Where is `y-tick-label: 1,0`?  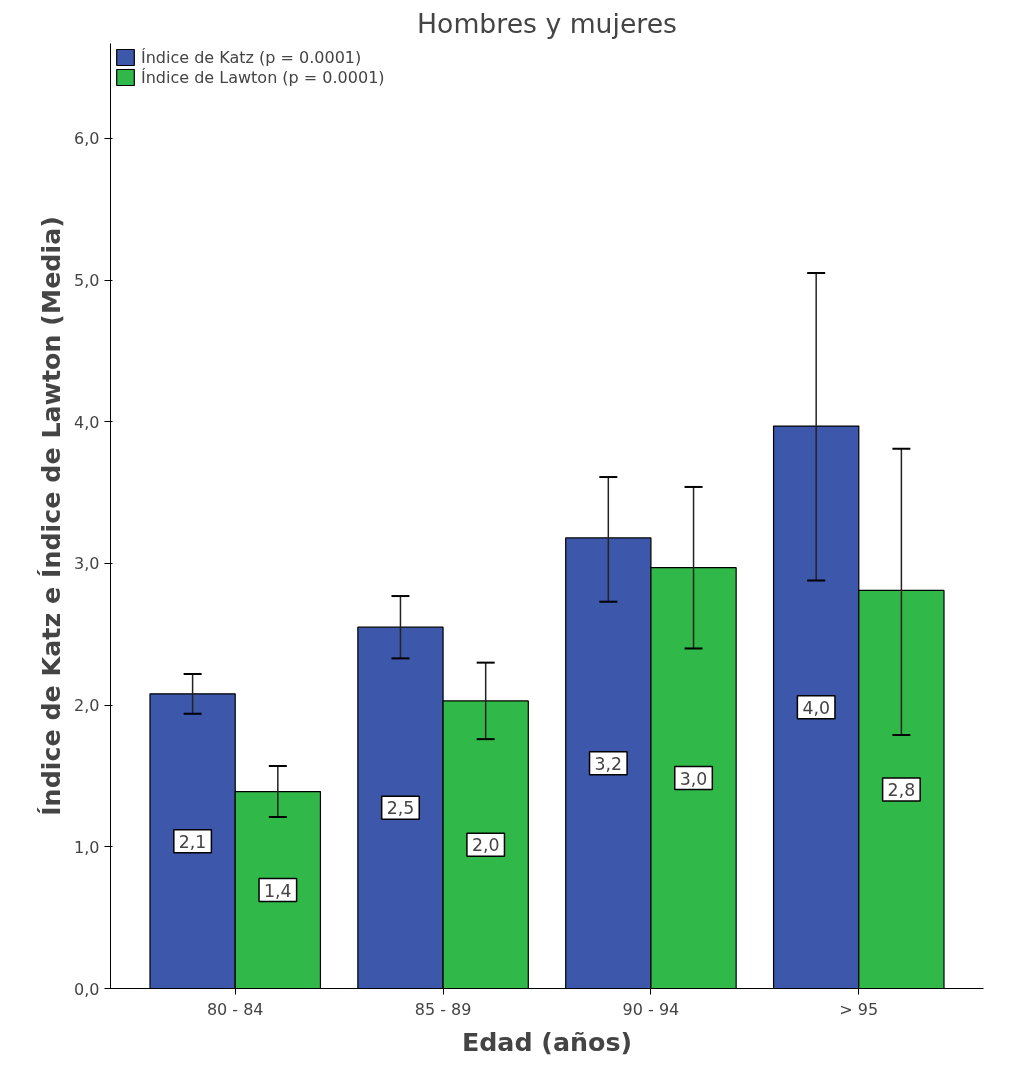 y-tick-label: 1,0 is located at coordinates (87, 847).